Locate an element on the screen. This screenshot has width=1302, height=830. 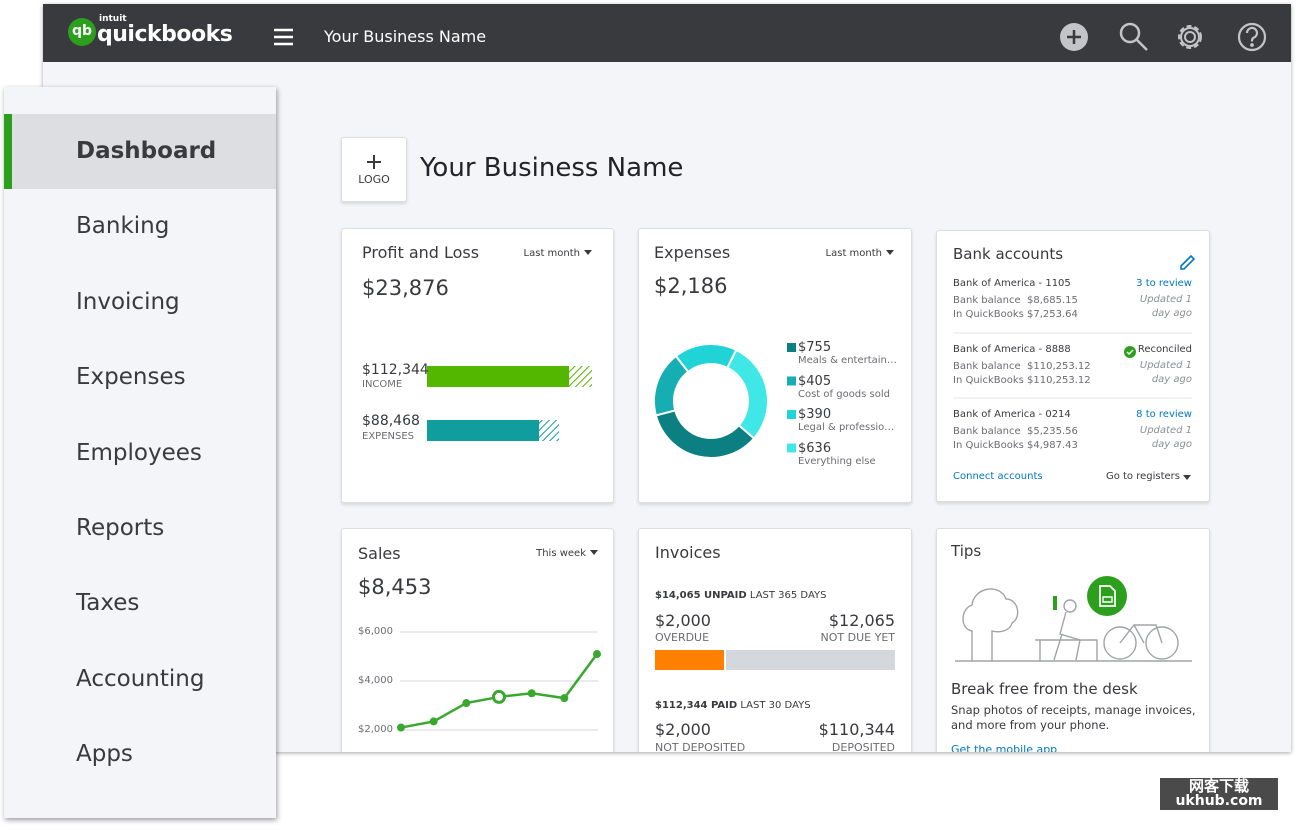
header-business-name: Your Business Name is located at coordinates (405, 36).